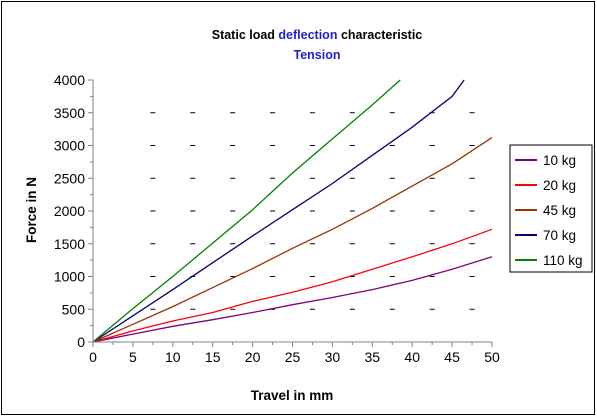 The height and width of the screenshot is (417, 597). Describe the element at coordinates (31, 210) in the screenshot. I see `y-axis-title: Force in N` at that location.